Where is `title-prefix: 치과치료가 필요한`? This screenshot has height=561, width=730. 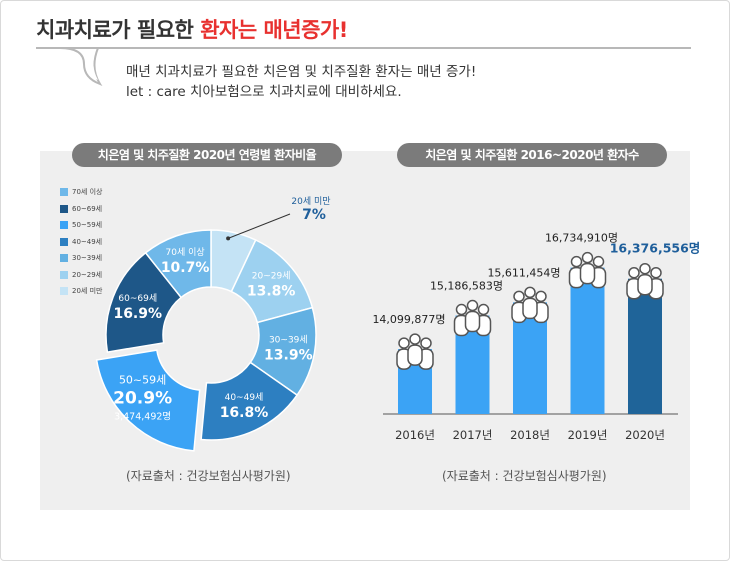 title-prefix: 치과치료가 필요한 is located at coordinates (118, 30).